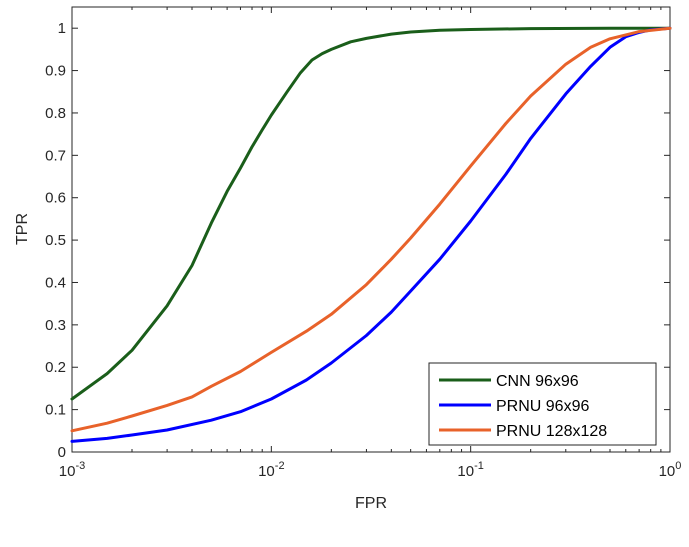 Image resolution: width=689 pixels, height=547 pixels. I want to click on y-tick-label: 0.7, so click(55, 155).